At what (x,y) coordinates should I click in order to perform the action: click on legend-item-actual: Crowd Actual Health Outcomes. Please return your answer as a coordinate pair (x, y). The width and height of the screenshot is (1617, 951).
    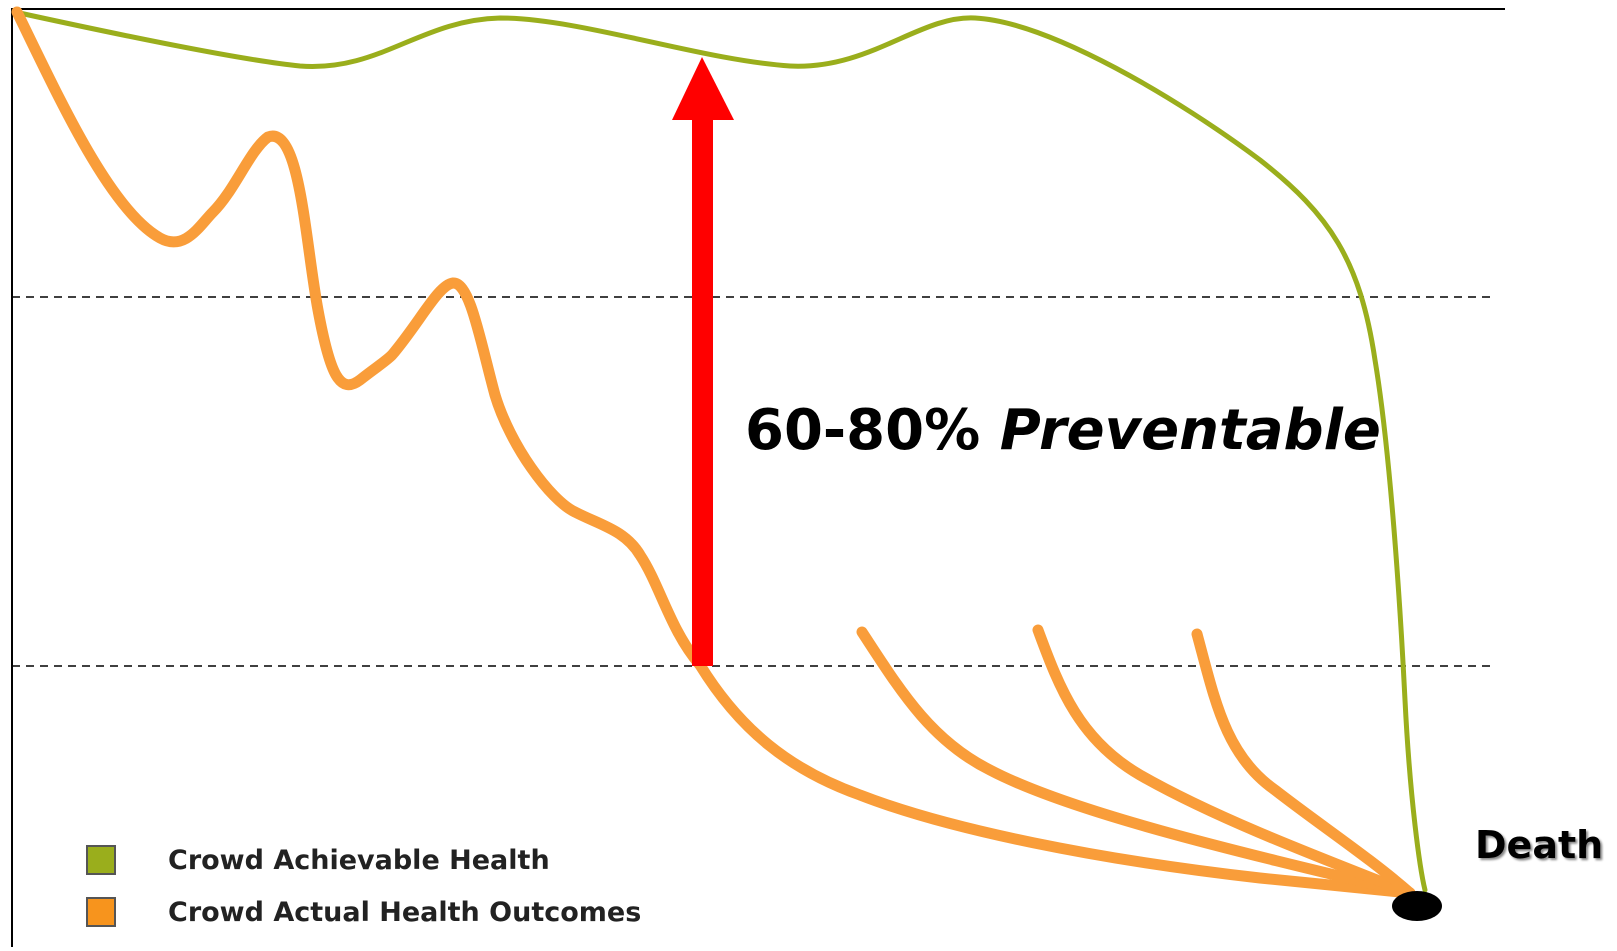
    Looking at the image, I should click on (363, 912).